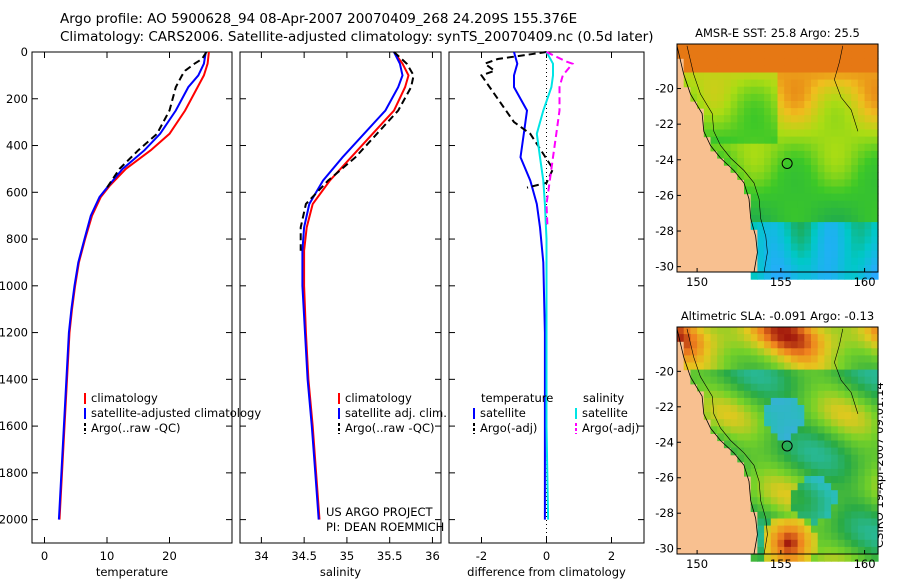 The height and width of the screenshot is (580, 900). I want to click on sla-map-xtick-label: 160, so click(865, 564).